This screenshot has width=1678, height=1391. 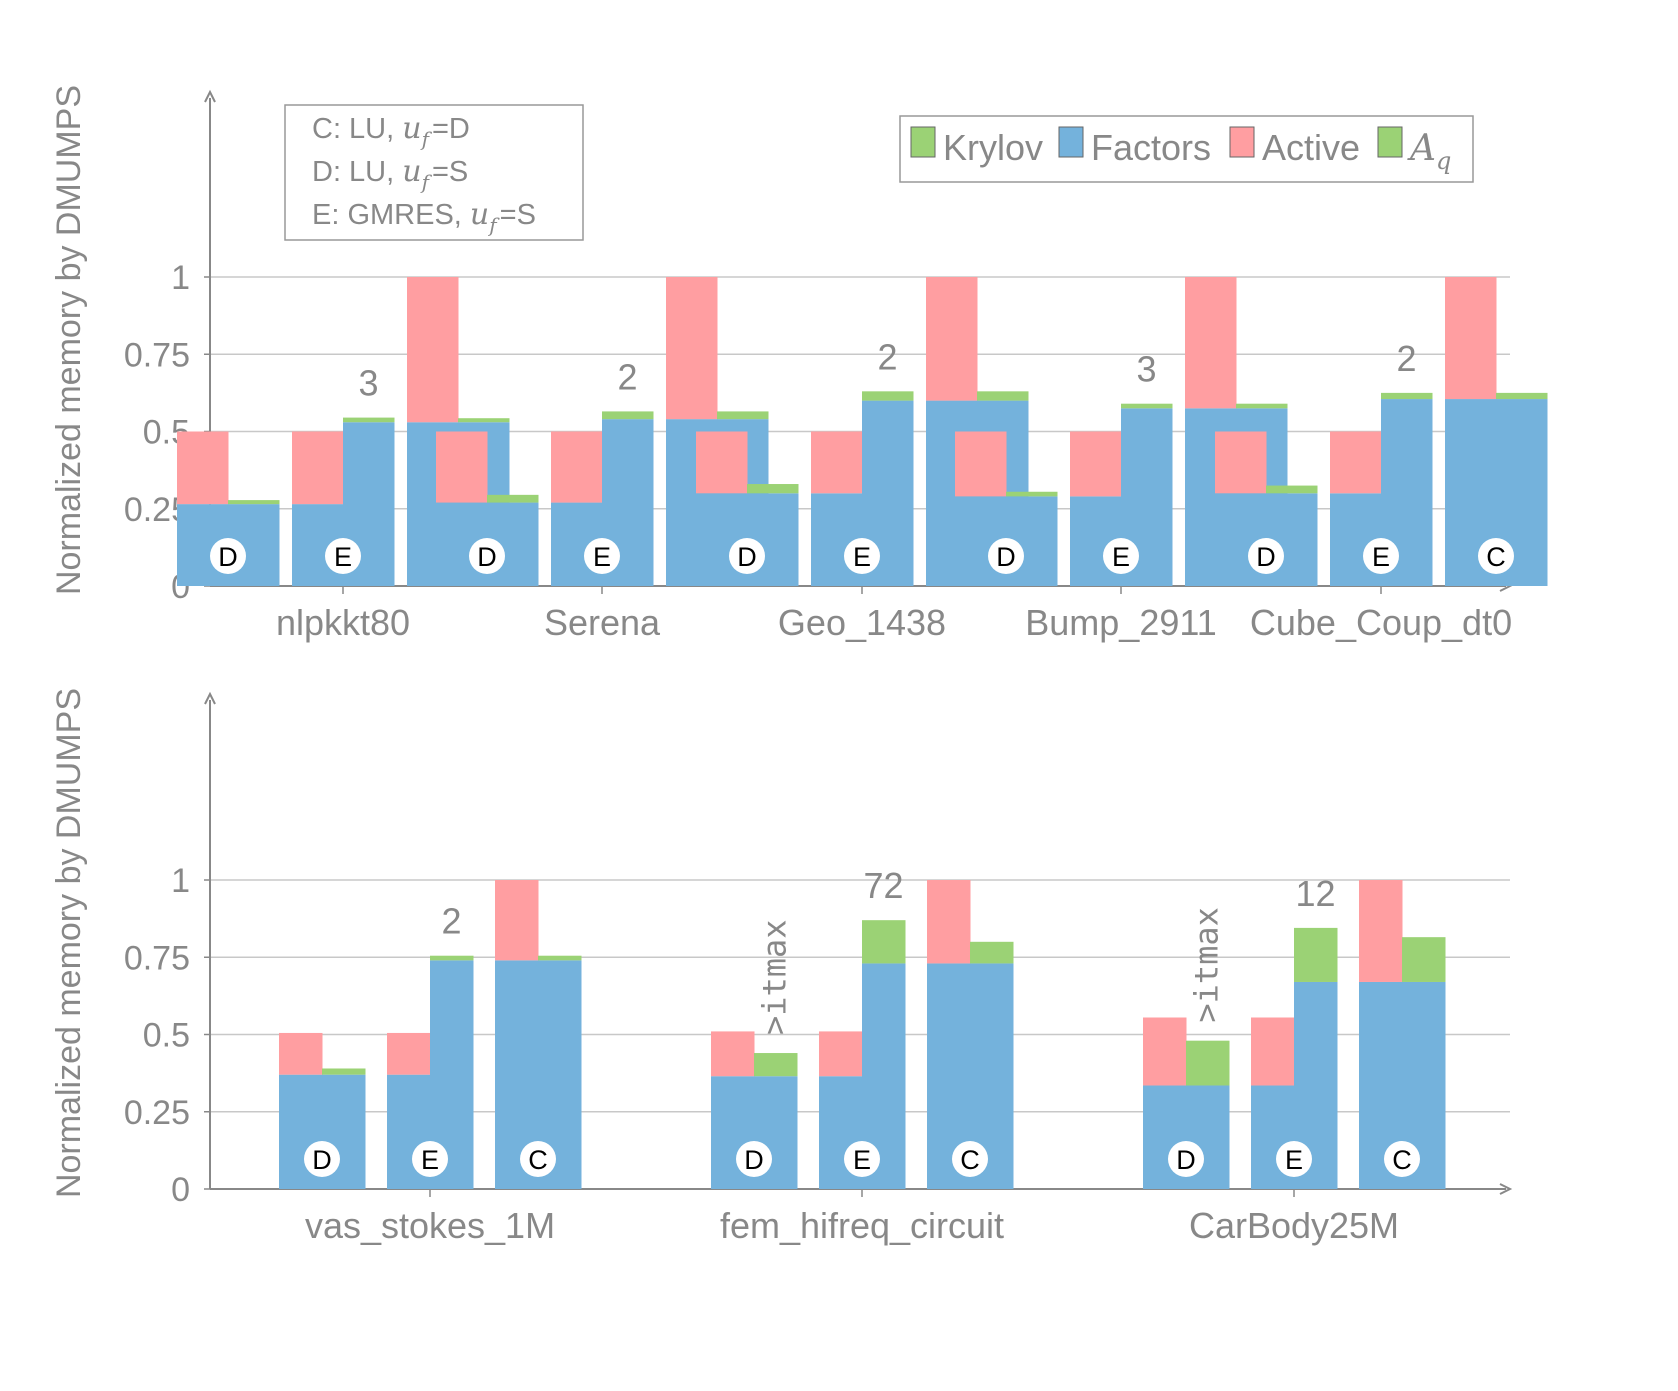 I want to click on legend-label-active: Active, so click(x=1311, y=147).